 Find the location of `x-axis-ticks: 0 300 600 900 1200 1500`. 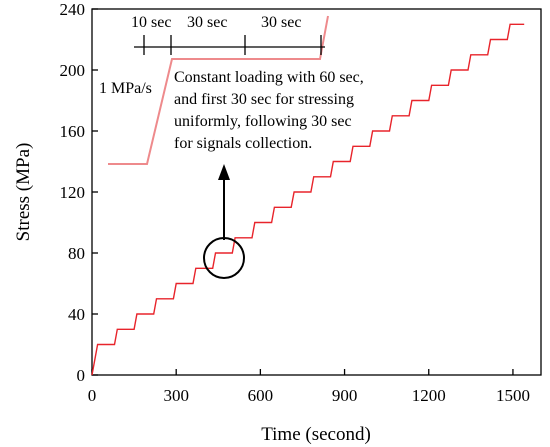

x-axis-ticks: 0 300 600 900 1200 1500 is located at coordinates (309, 387).